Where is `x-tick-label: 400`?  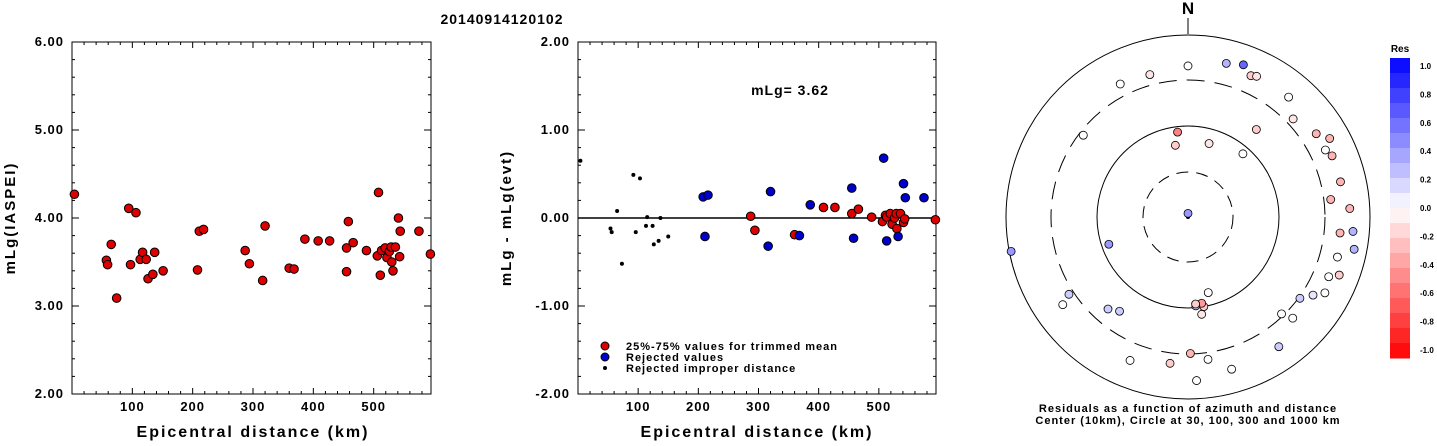 x-tick-label: 400 is located at coordinates (313, 406).